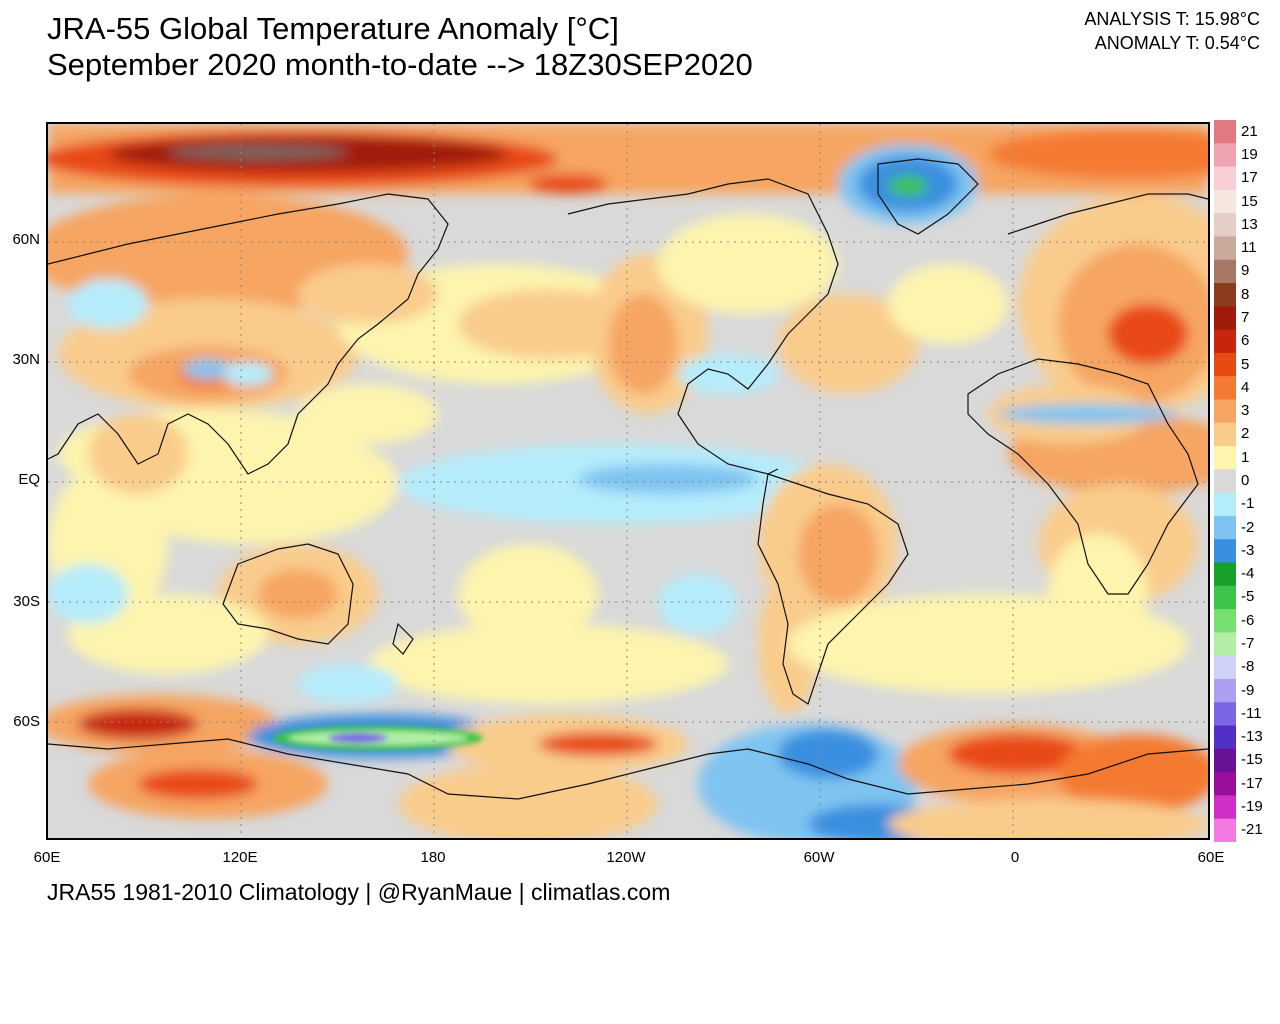  Describe the element at coordinates (26, 721) in the screenshot. I see `lat-label-60s: 60S` at that location.